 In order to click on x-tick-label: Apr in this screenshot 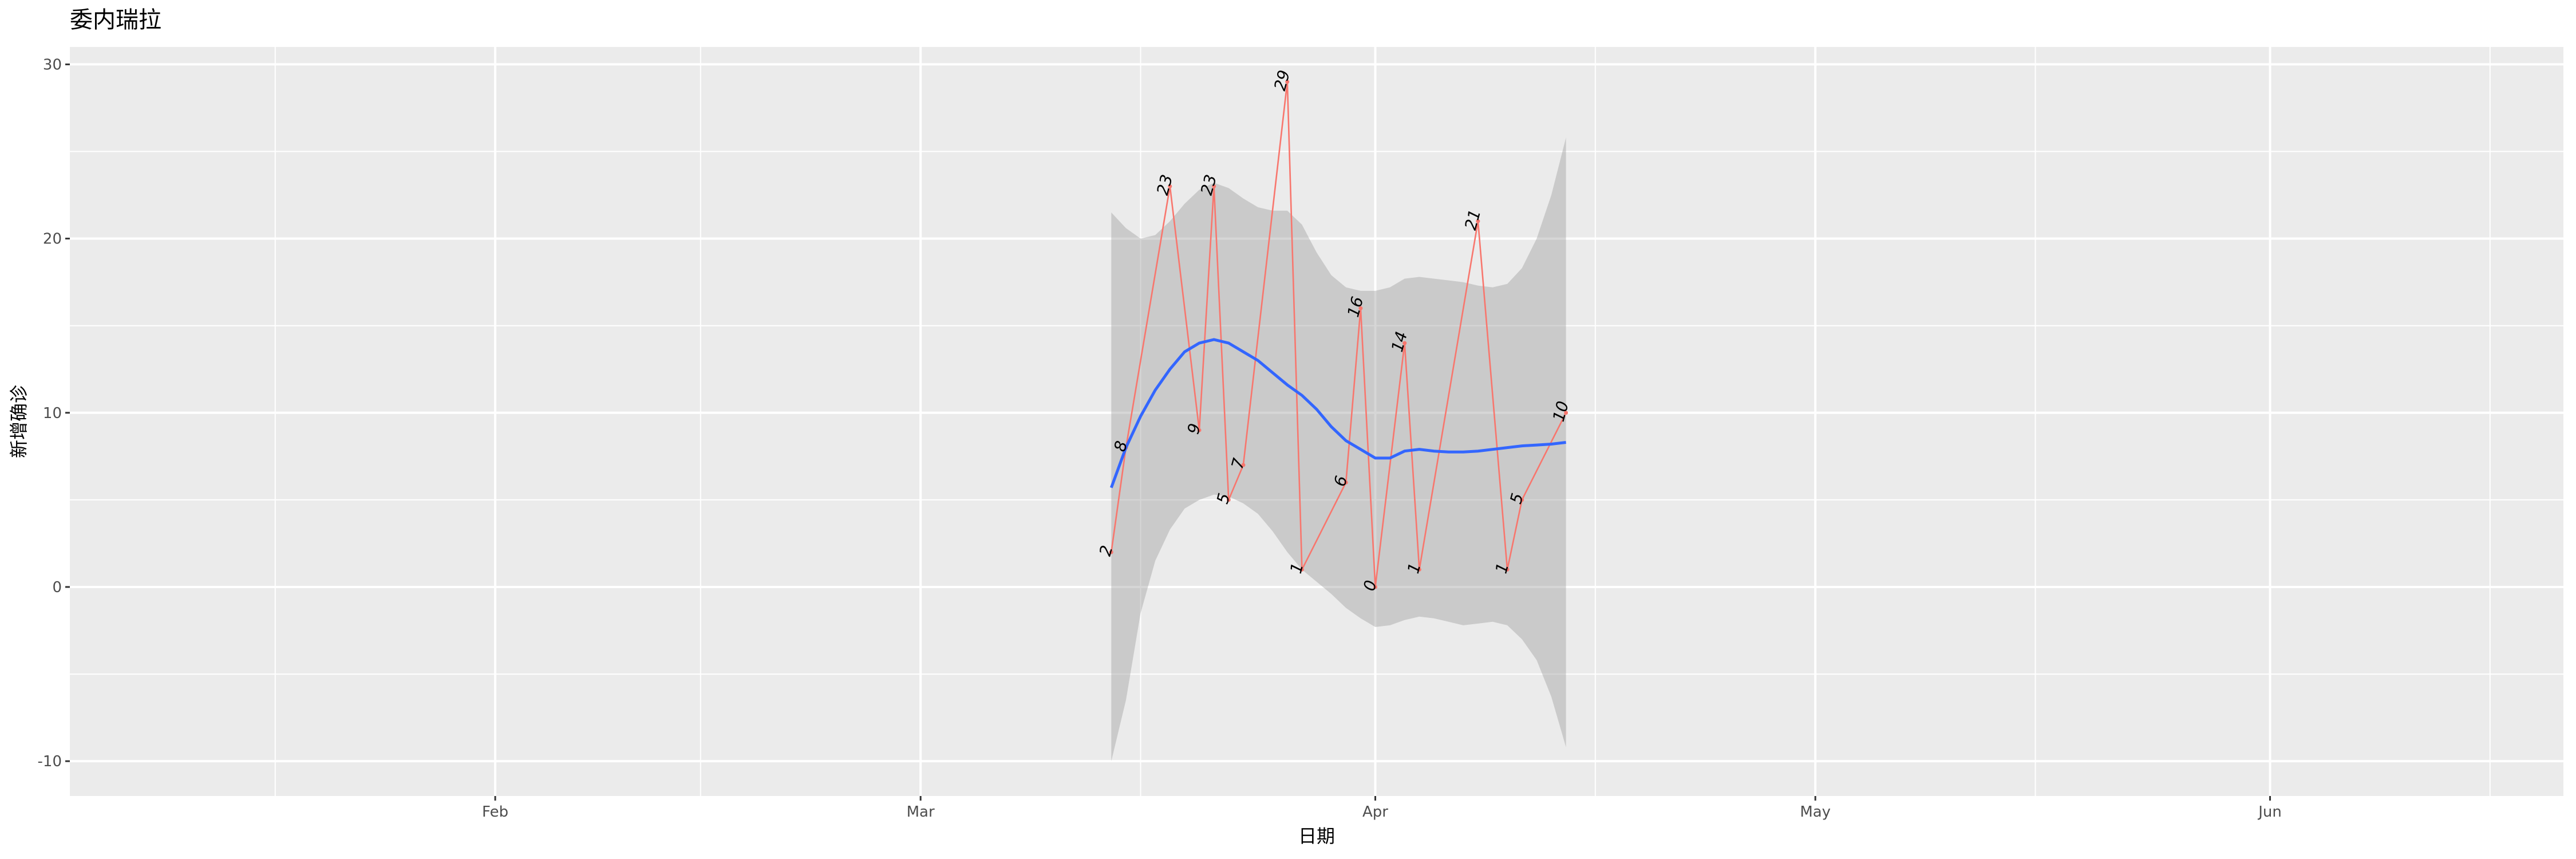, I will do `click(1375, 812)`.